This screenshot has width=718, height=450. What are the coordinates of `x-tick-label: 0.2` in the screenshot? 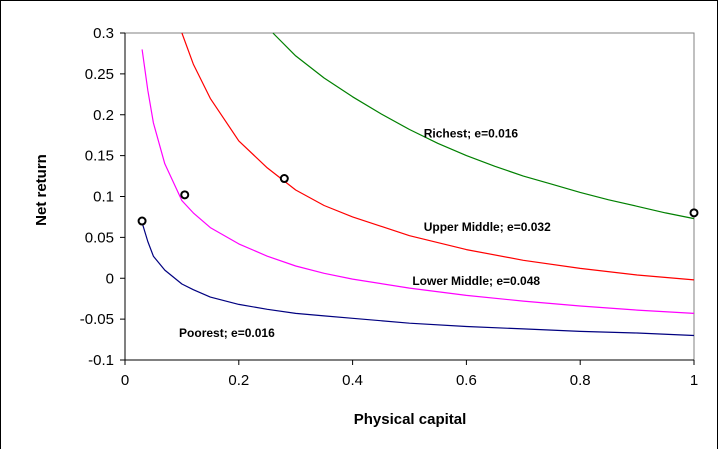 It's located at (238, 380).